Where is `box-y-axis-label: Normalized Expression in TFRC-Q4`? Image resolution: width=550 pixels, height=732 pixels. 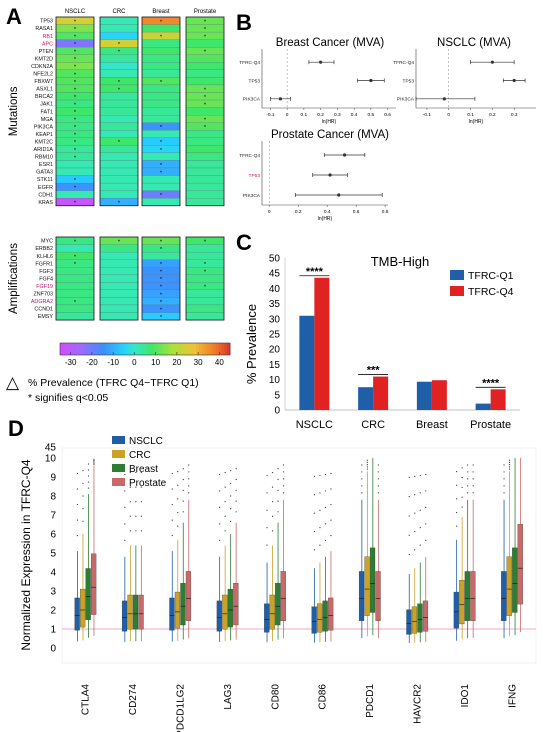 box-y-axis-label: Normalized Expression in TFRC-Q4 is located at coordinates (26, 554).